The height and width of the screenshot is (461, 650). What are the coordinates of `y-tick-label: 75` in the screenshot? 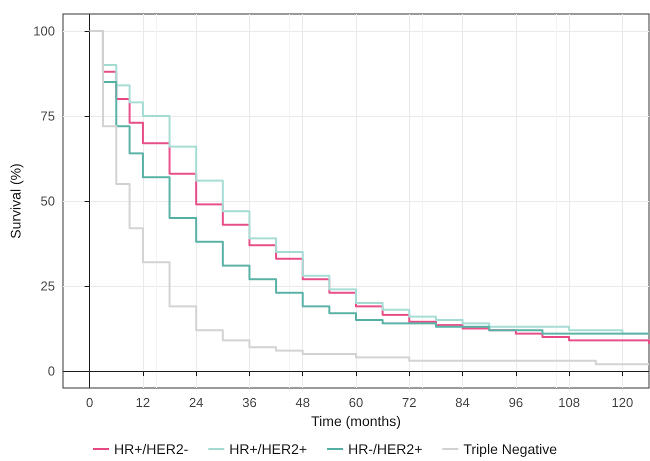 It's located at (47, 116).